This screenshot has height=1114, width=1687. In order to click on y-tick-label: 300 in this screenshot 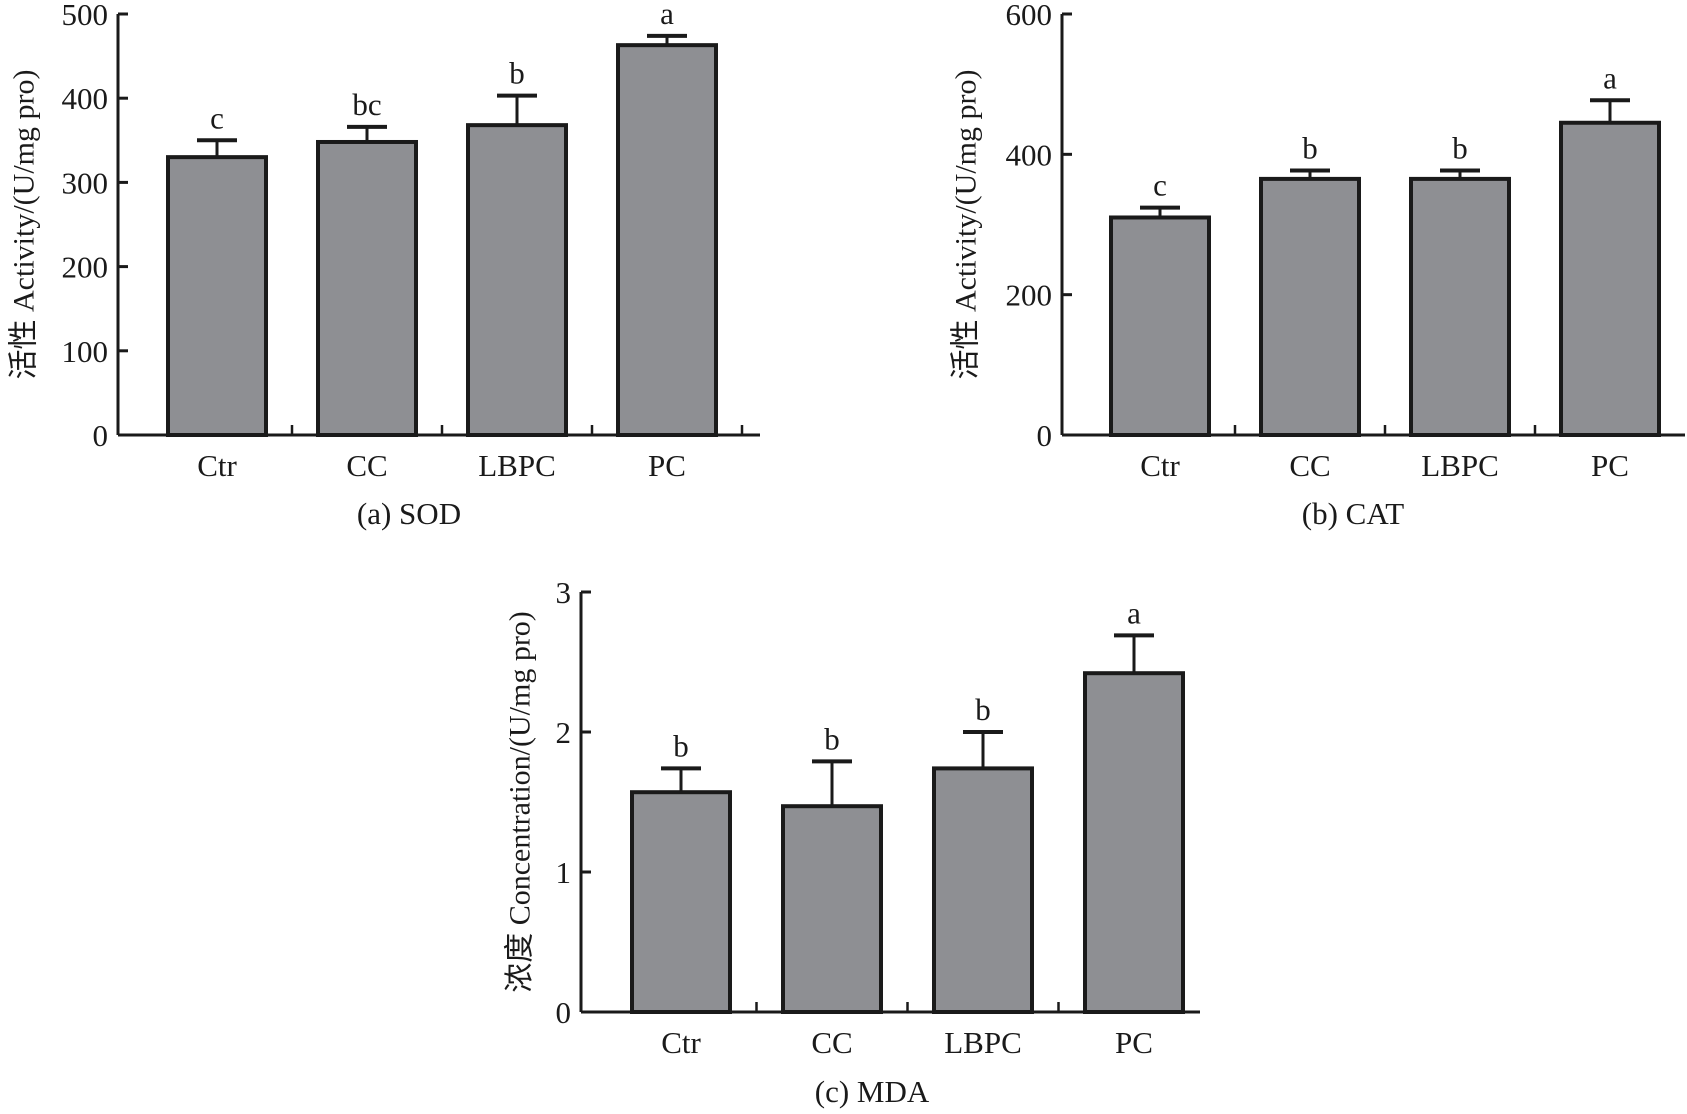, I will do `click(85, 182)`.